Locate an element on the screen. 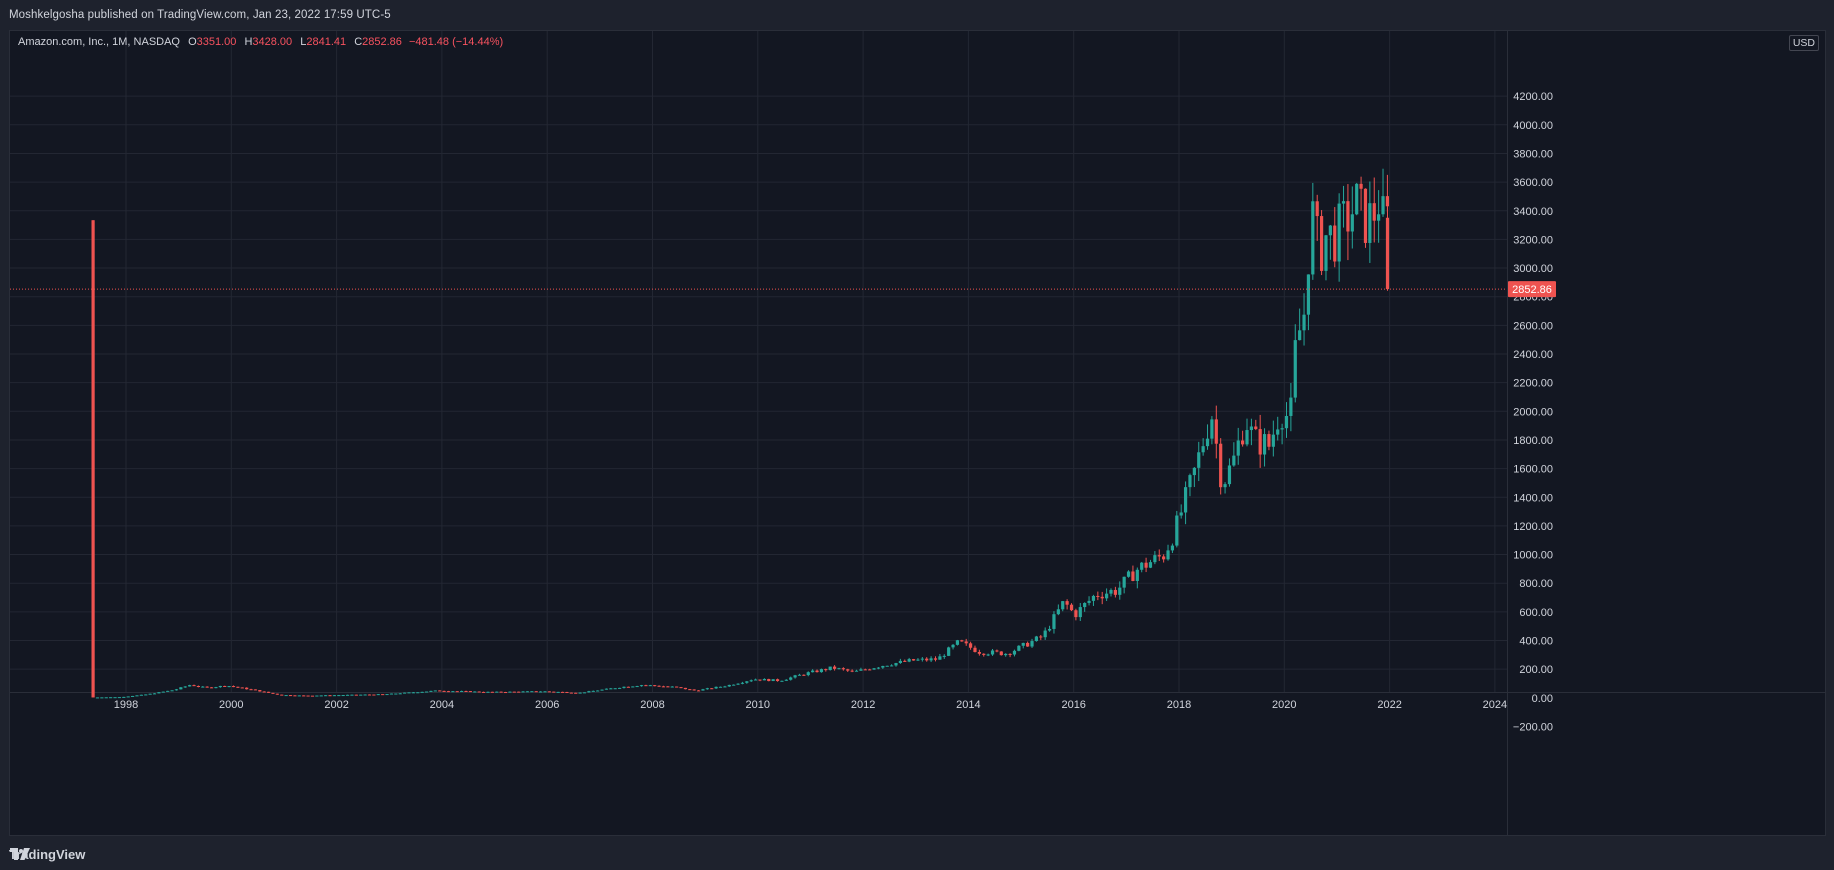 The image size is (1834, 870). y-tick-label: 4000.00 is located at coordinates (1533, 126).